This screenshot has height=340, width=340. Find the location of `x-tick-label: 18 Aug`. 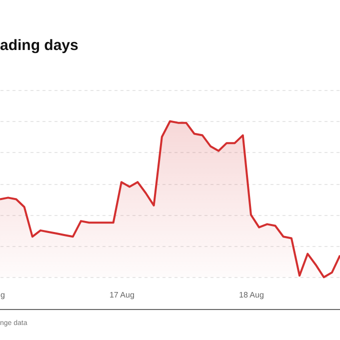

x-tick-label: 18 Aug is located at coordinates (251, 295).